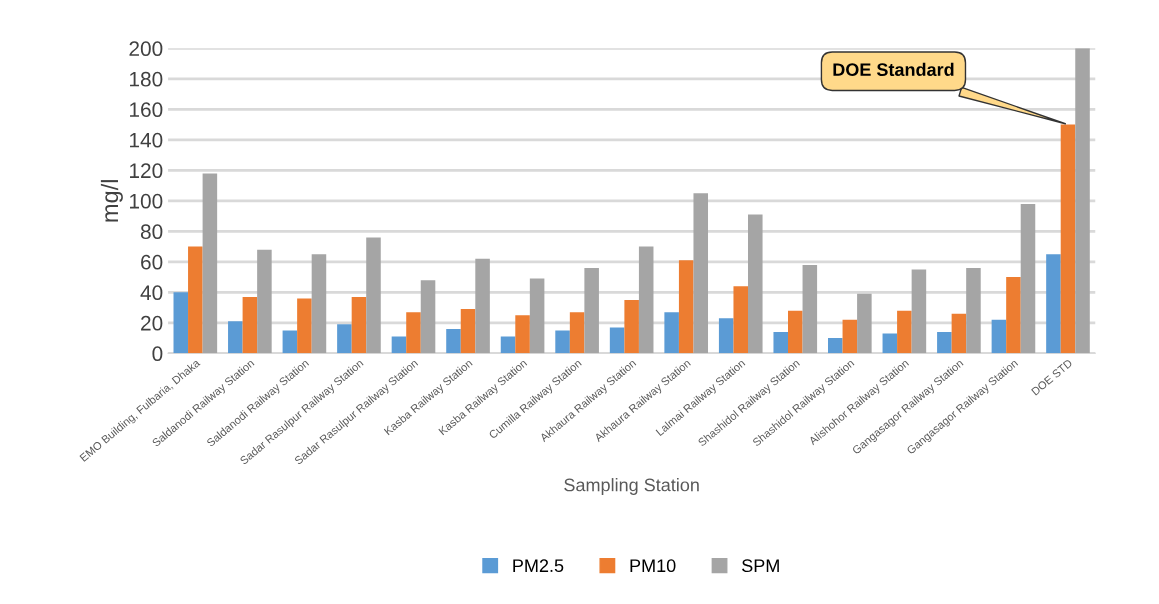 Image resolution: width=1159 pixels, height=604 pixels. What do you see at coordinates (538, 566) in the screenshot?
I see `legend-label: PM2.5` at bounding box center [538, 566].